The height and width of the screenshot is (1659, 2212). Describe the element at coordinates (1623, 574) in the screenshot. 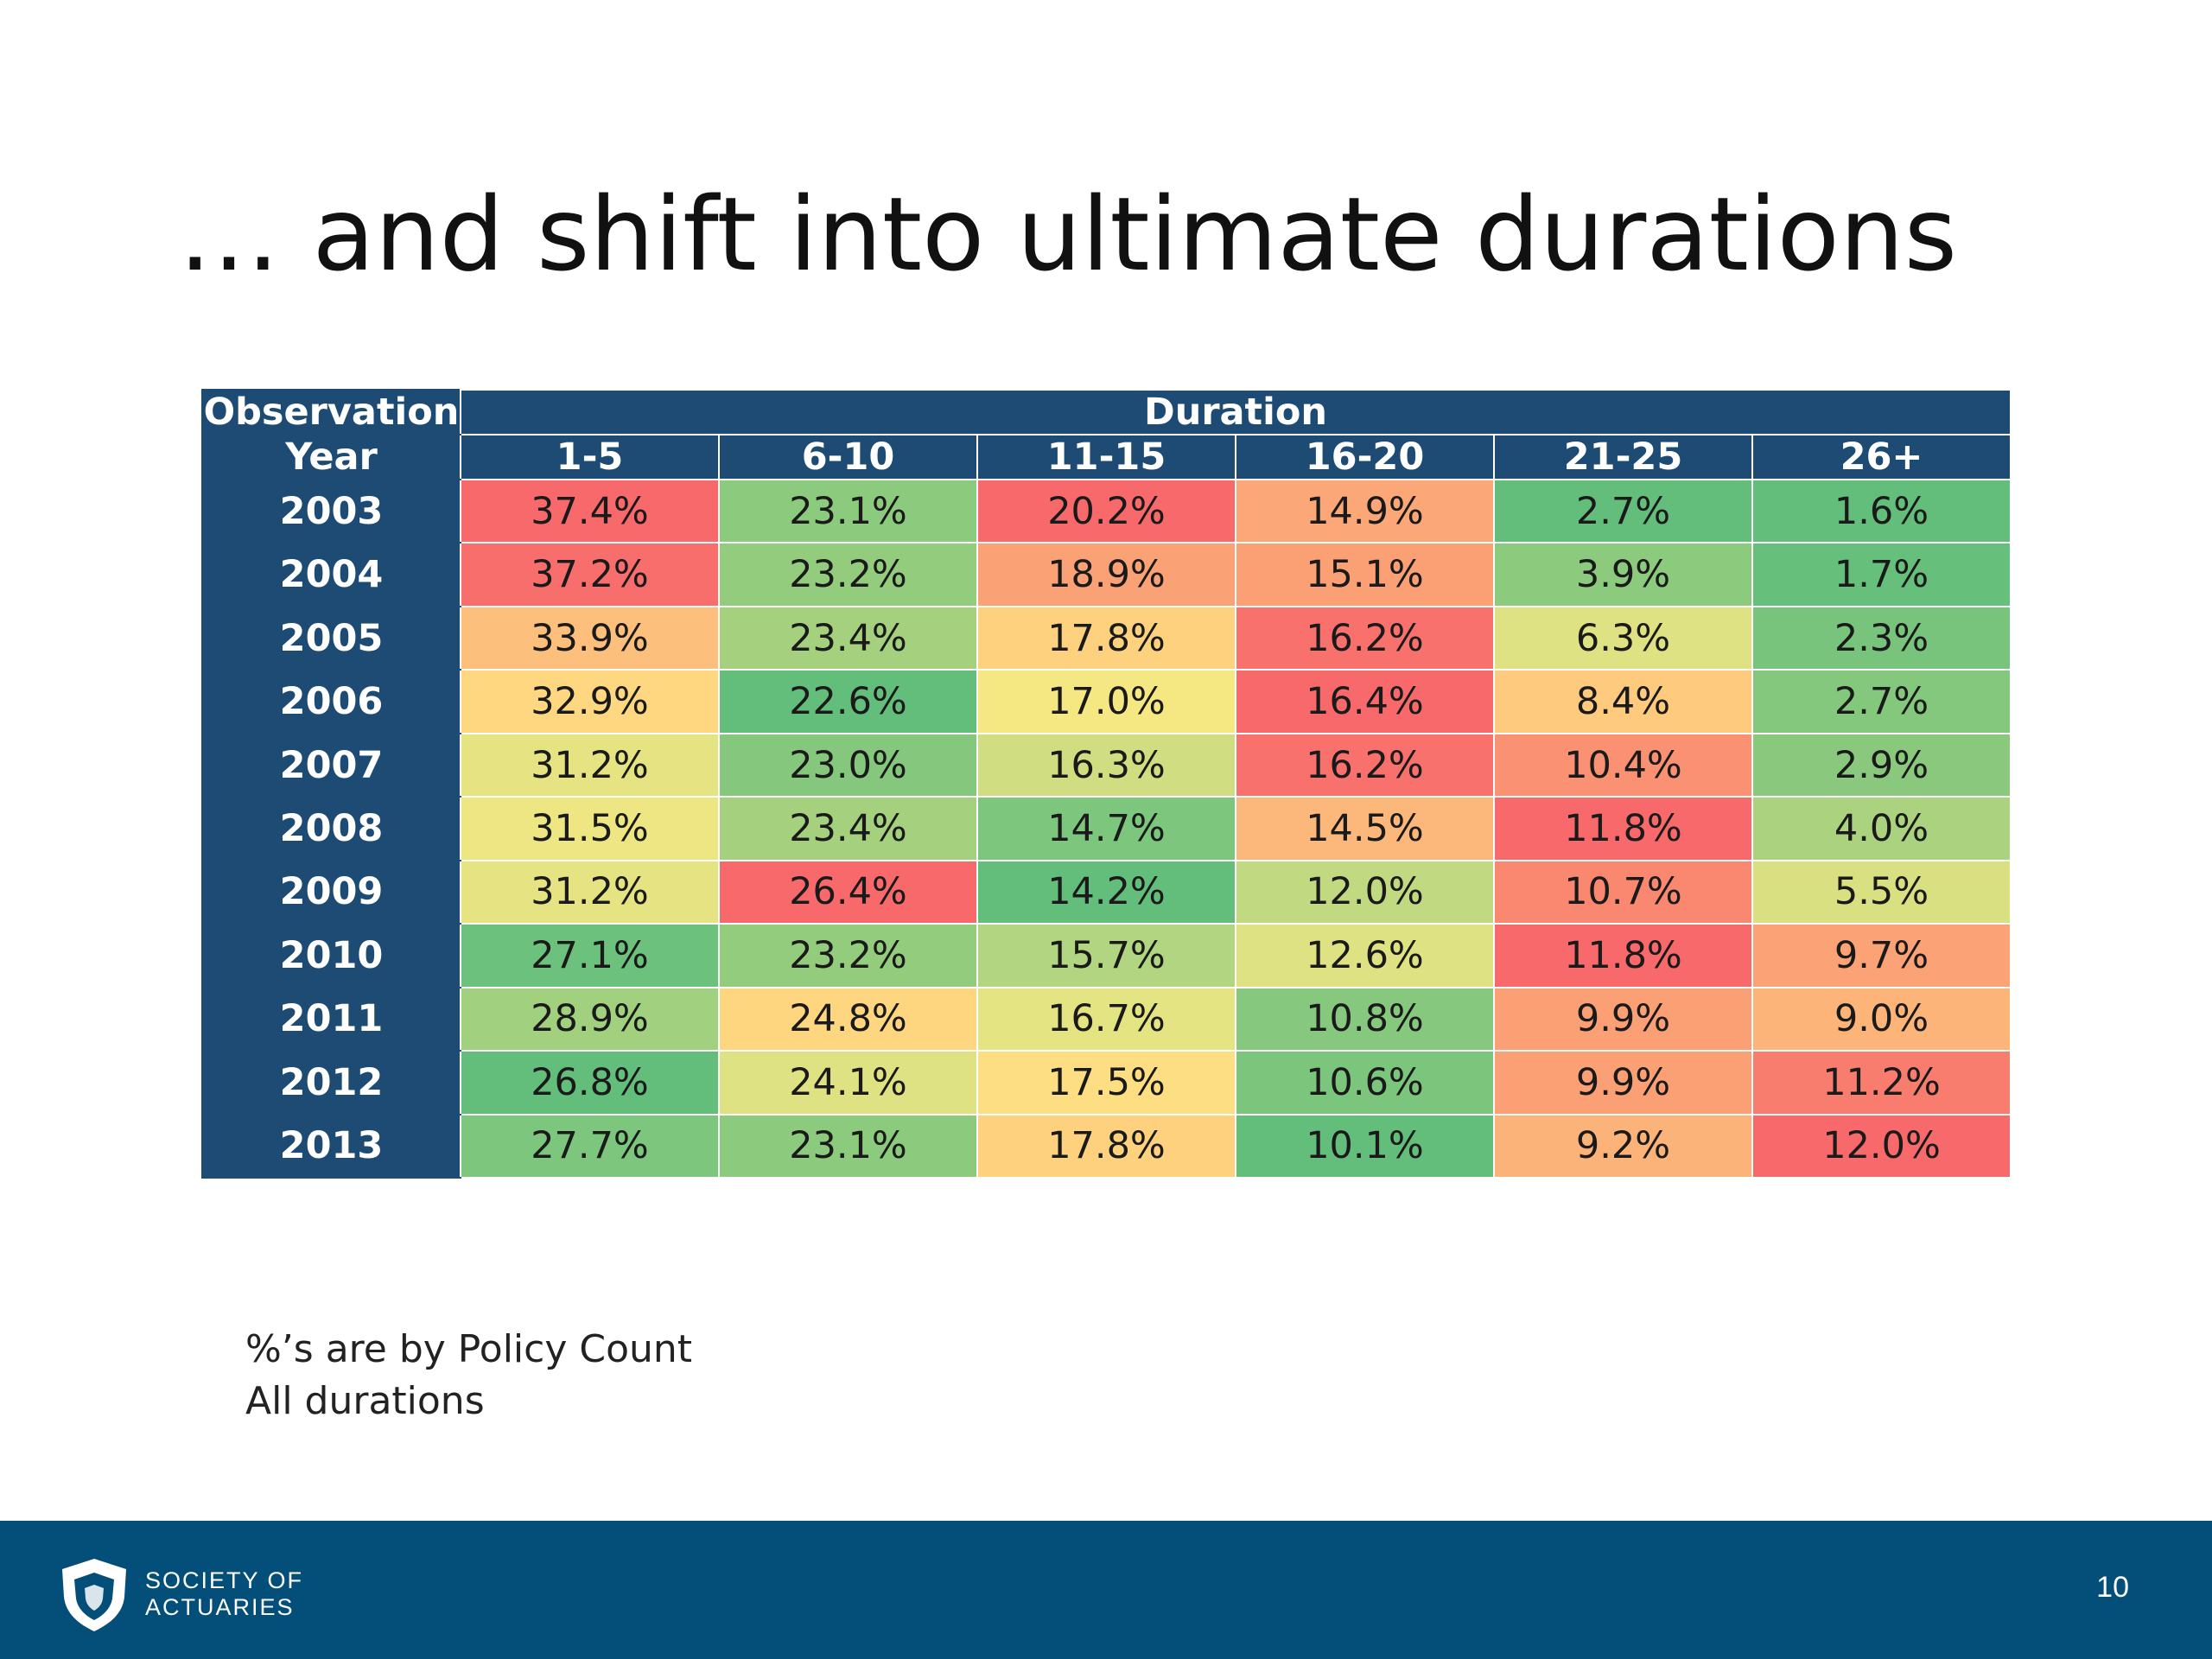

I see `heatmap-cell: 3.9%` at that location.